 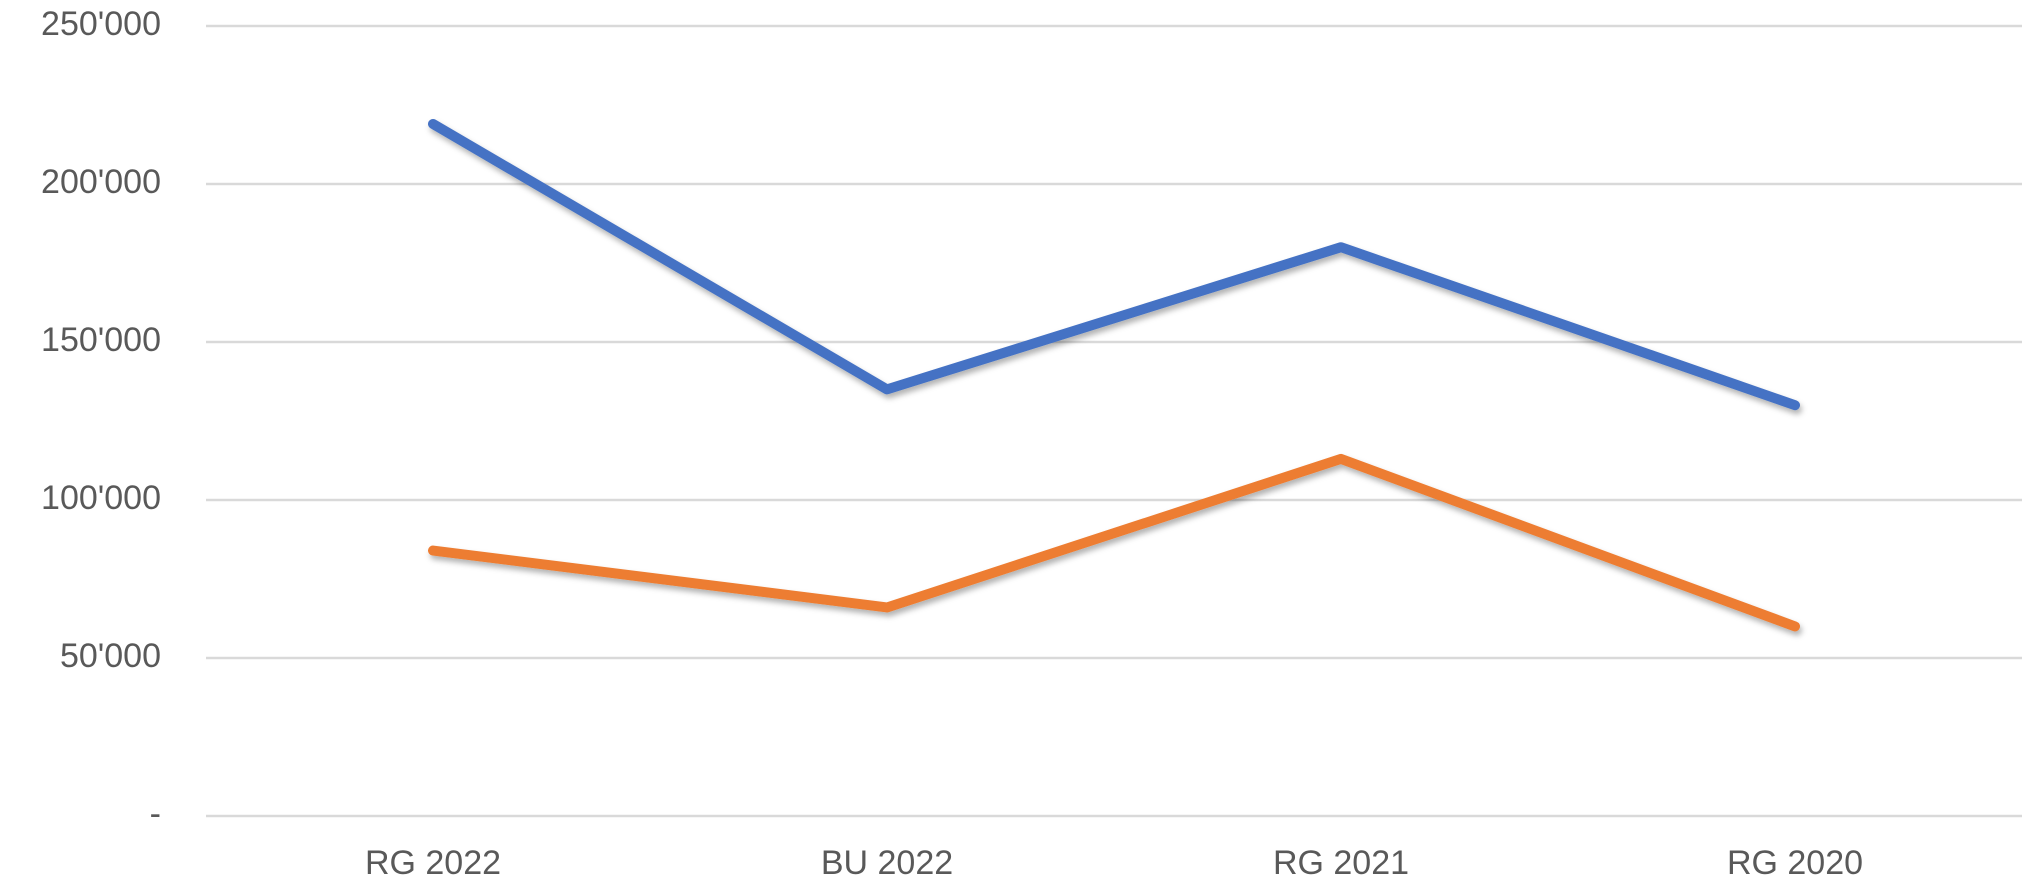 I want to click on x-tick-label: RG 2021, so click(x=1341, y=863).